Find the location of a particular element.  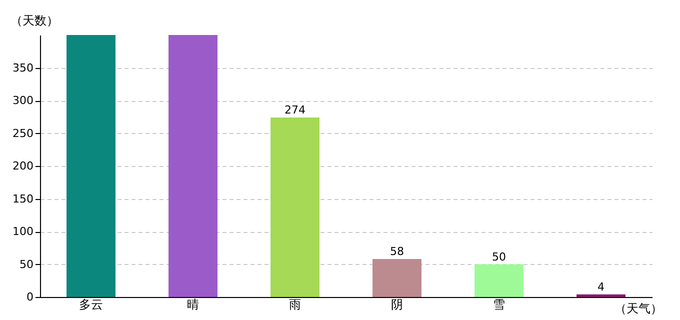

y-tick-label: 350 is located at coordinates (23, 67).